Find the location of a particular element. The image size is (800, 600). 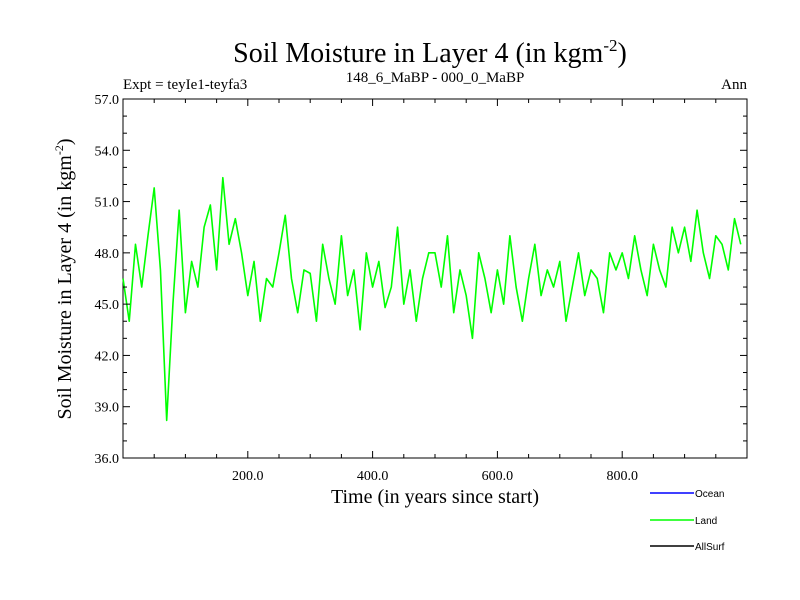

y-tick-label: 54.0 is located at coordinates (107, 151).